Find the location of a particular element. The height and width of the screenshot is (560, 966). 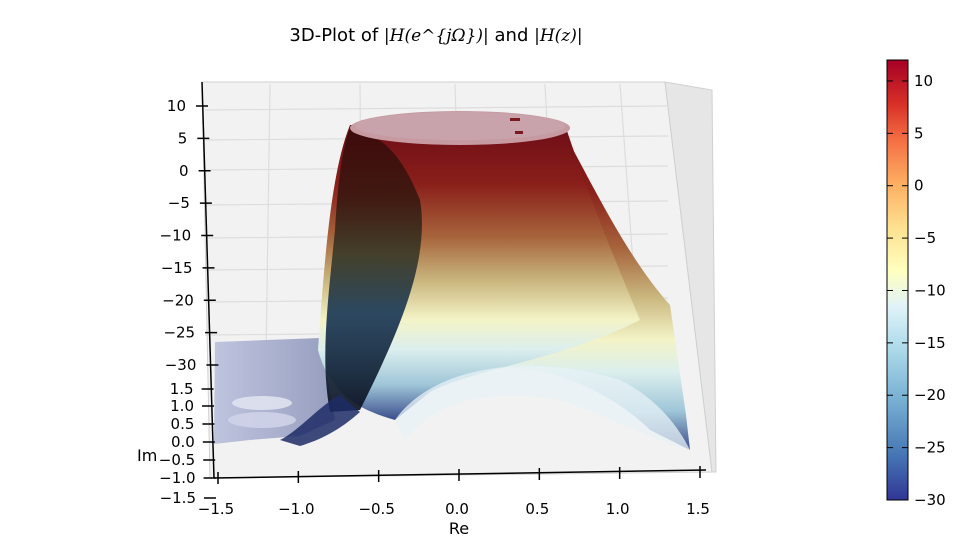

colorbar-tick-label: 10 is located at coordinates (923, 81).